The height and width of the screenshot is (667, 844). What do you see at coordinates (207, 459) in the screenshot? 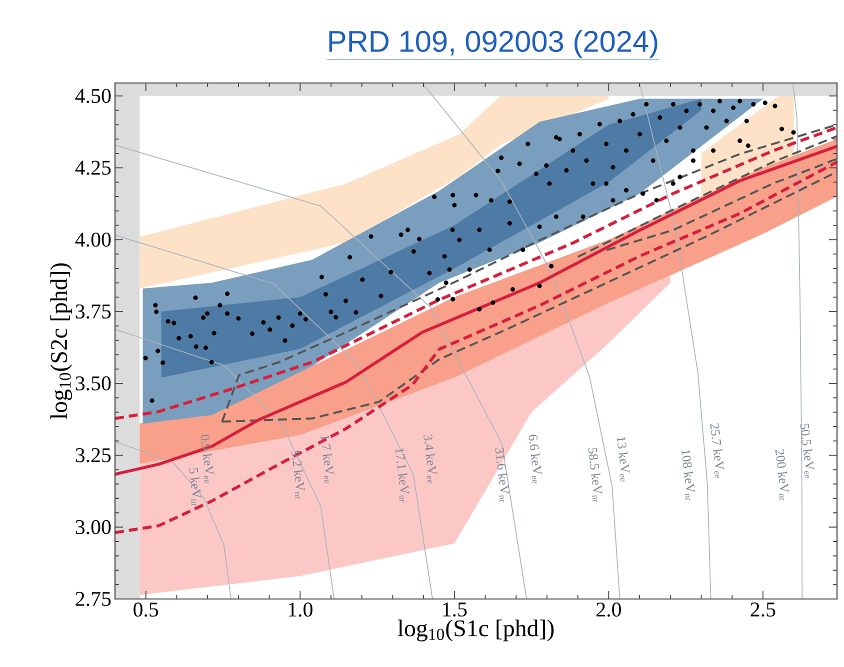
I see `annotation: 0.9 keV$_{ee}$` at bounding box center [207, 459].